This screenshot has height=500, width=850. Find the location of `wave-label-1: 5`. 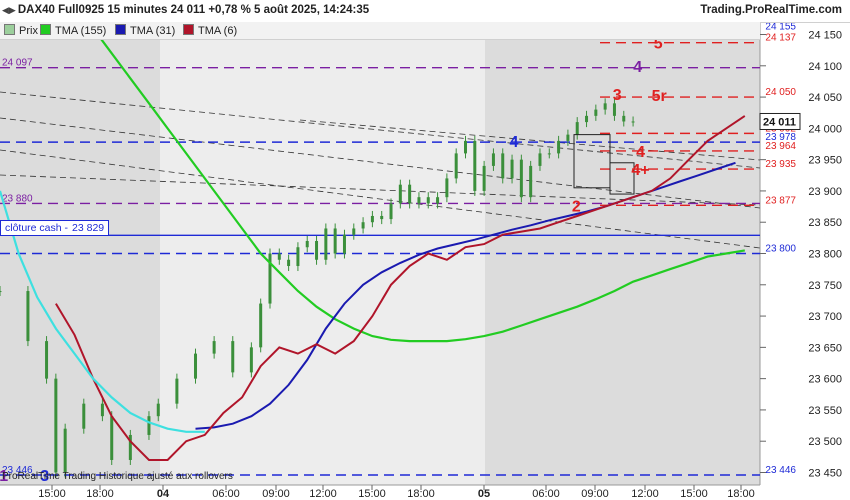

wave-label-1: 5 is located at coordinates (658, 44).